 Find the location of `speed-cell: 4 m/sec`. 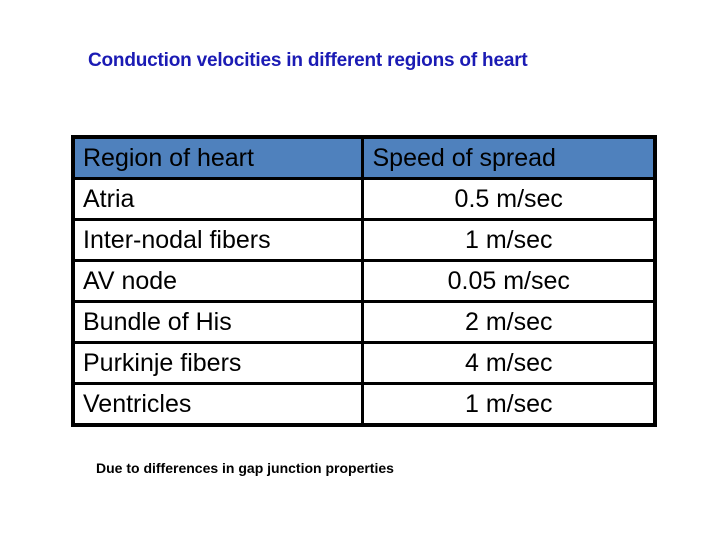

speed-cell: 4 m/sec is located at coordinates (509, 363).